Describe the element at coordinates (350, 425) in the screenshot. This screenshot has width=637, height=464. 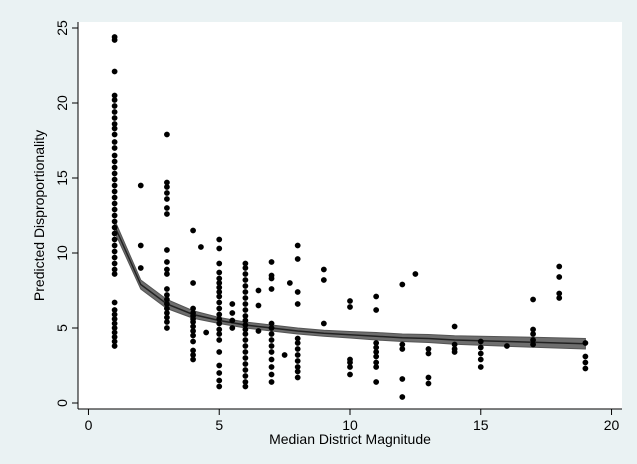
I see `x-tick-label: 10` at that location.